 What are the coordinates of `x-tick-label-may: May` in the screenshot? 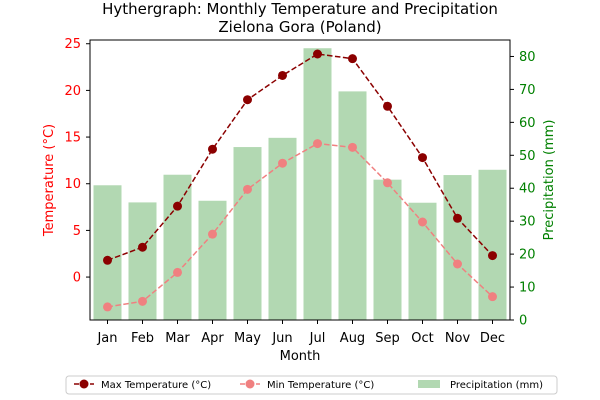 It's located at (247, 338).